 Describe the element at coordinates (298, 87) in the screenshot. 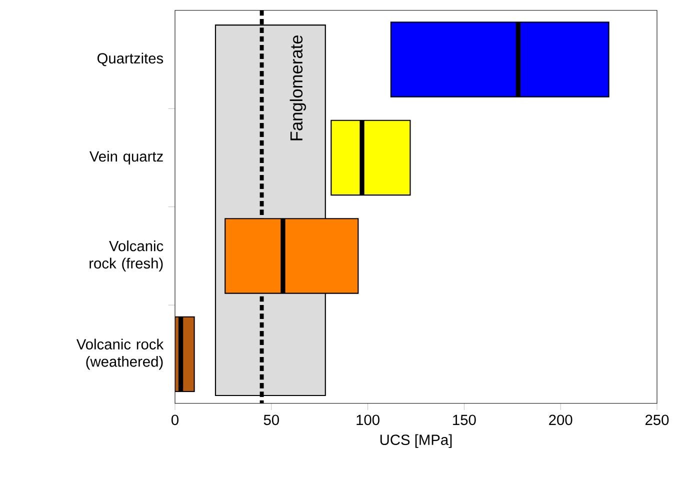

I see `band-label: Fanglomerate` at that location.